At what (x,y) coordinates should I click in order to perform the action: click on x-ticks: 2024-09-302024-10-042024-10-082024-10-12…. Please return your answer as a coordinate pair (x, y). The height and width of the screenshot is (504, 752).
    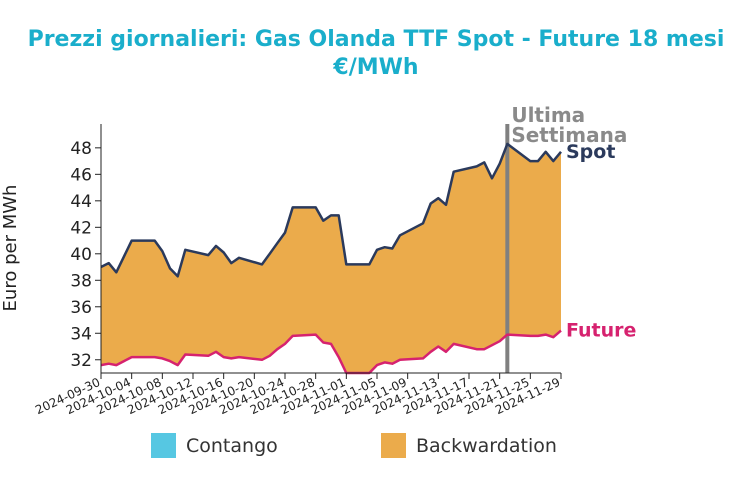
    Looking at the image, I should click on (297, 395).